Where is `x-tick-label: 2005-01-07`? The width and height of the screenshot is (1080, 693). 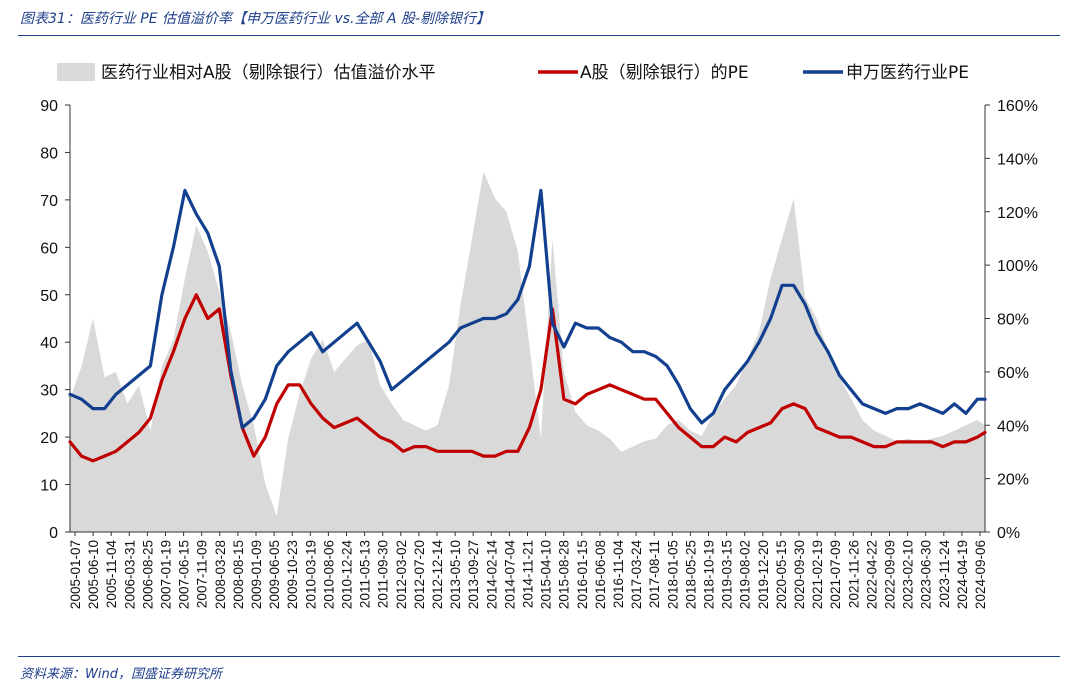 x-tick-label: 2005-01-07 is located at coordinates (75, 574).